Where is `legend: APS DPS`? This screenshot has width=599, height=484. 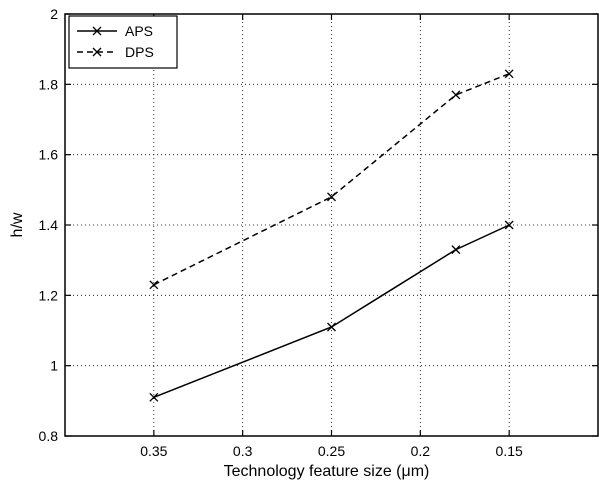
legend: APS DPS is located at coordinates (123, 42).